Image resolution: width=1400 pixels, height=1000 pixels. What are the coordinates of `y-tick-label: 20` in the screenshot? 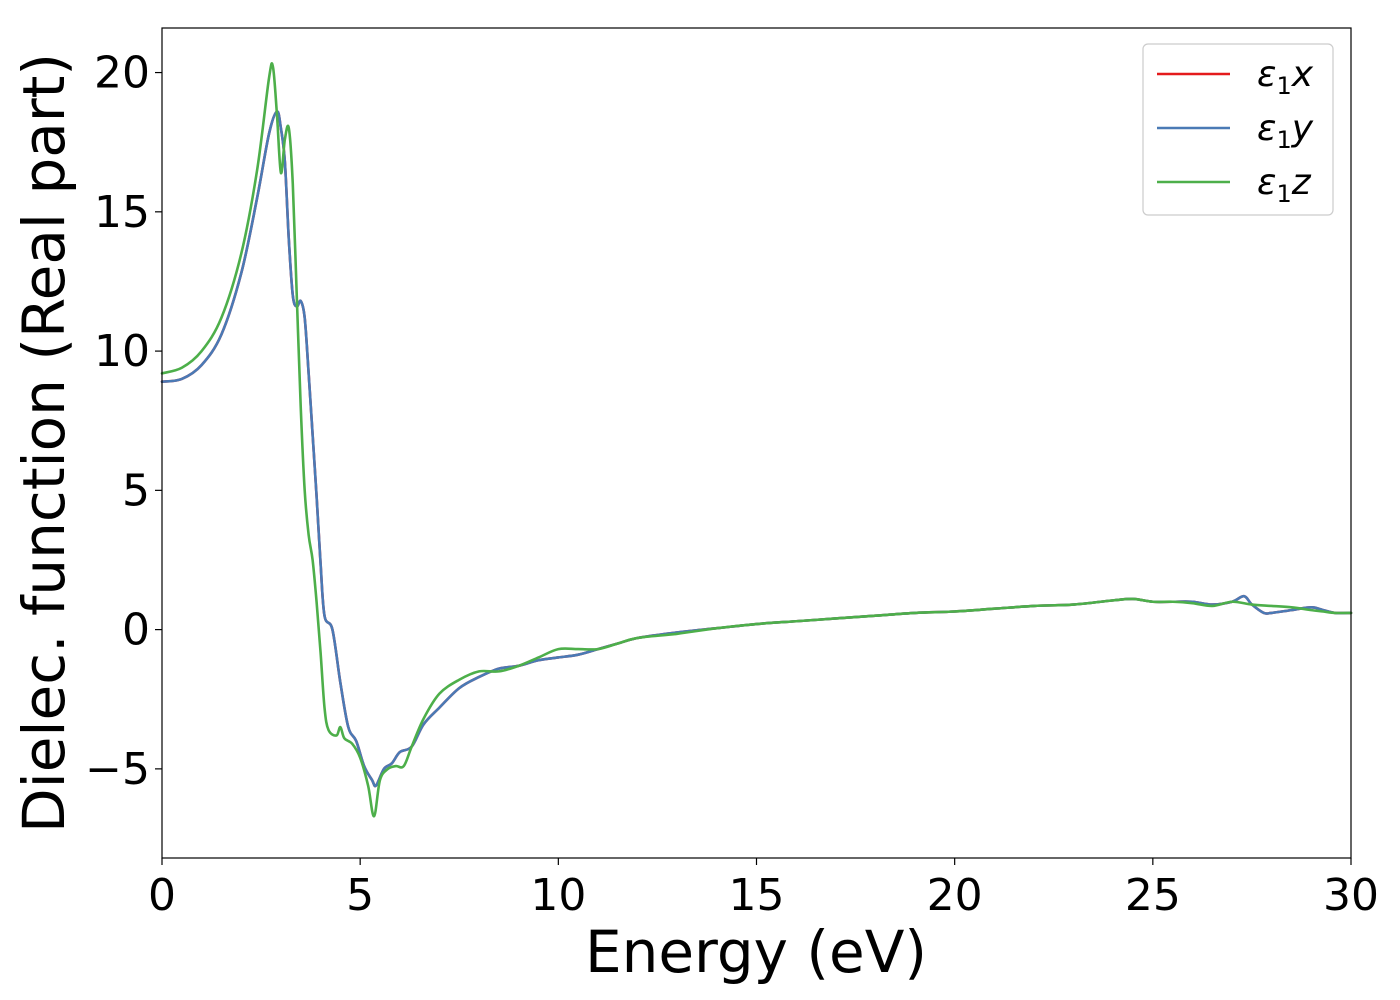 It's located at (122, 73).